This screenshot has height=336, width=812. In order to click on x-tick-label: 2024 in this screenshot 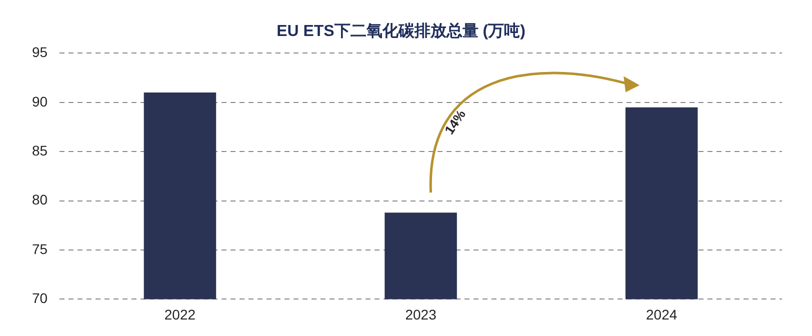, I will do `click(662, 314)`.